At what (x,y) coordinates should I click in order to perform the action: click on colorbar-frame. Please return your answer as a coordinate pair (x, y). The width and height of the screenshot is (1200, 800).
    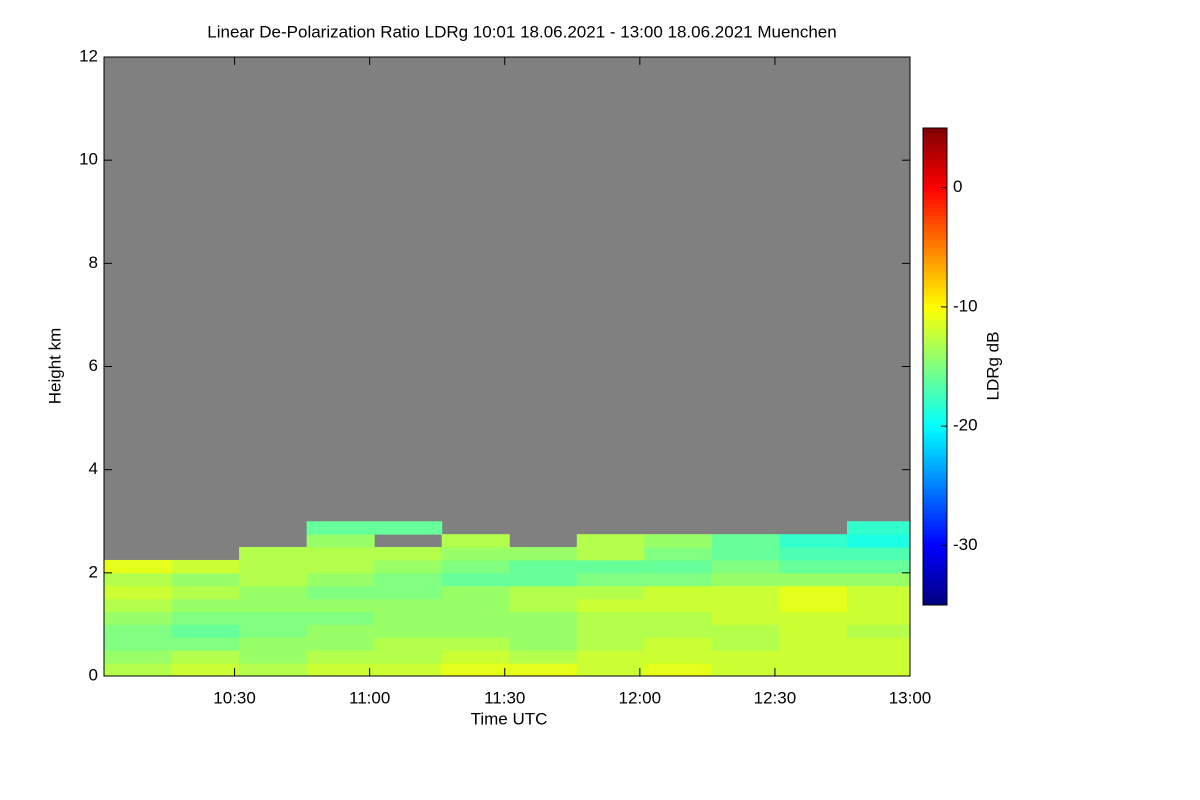
    Looking at the image, I should click on (935, 366).